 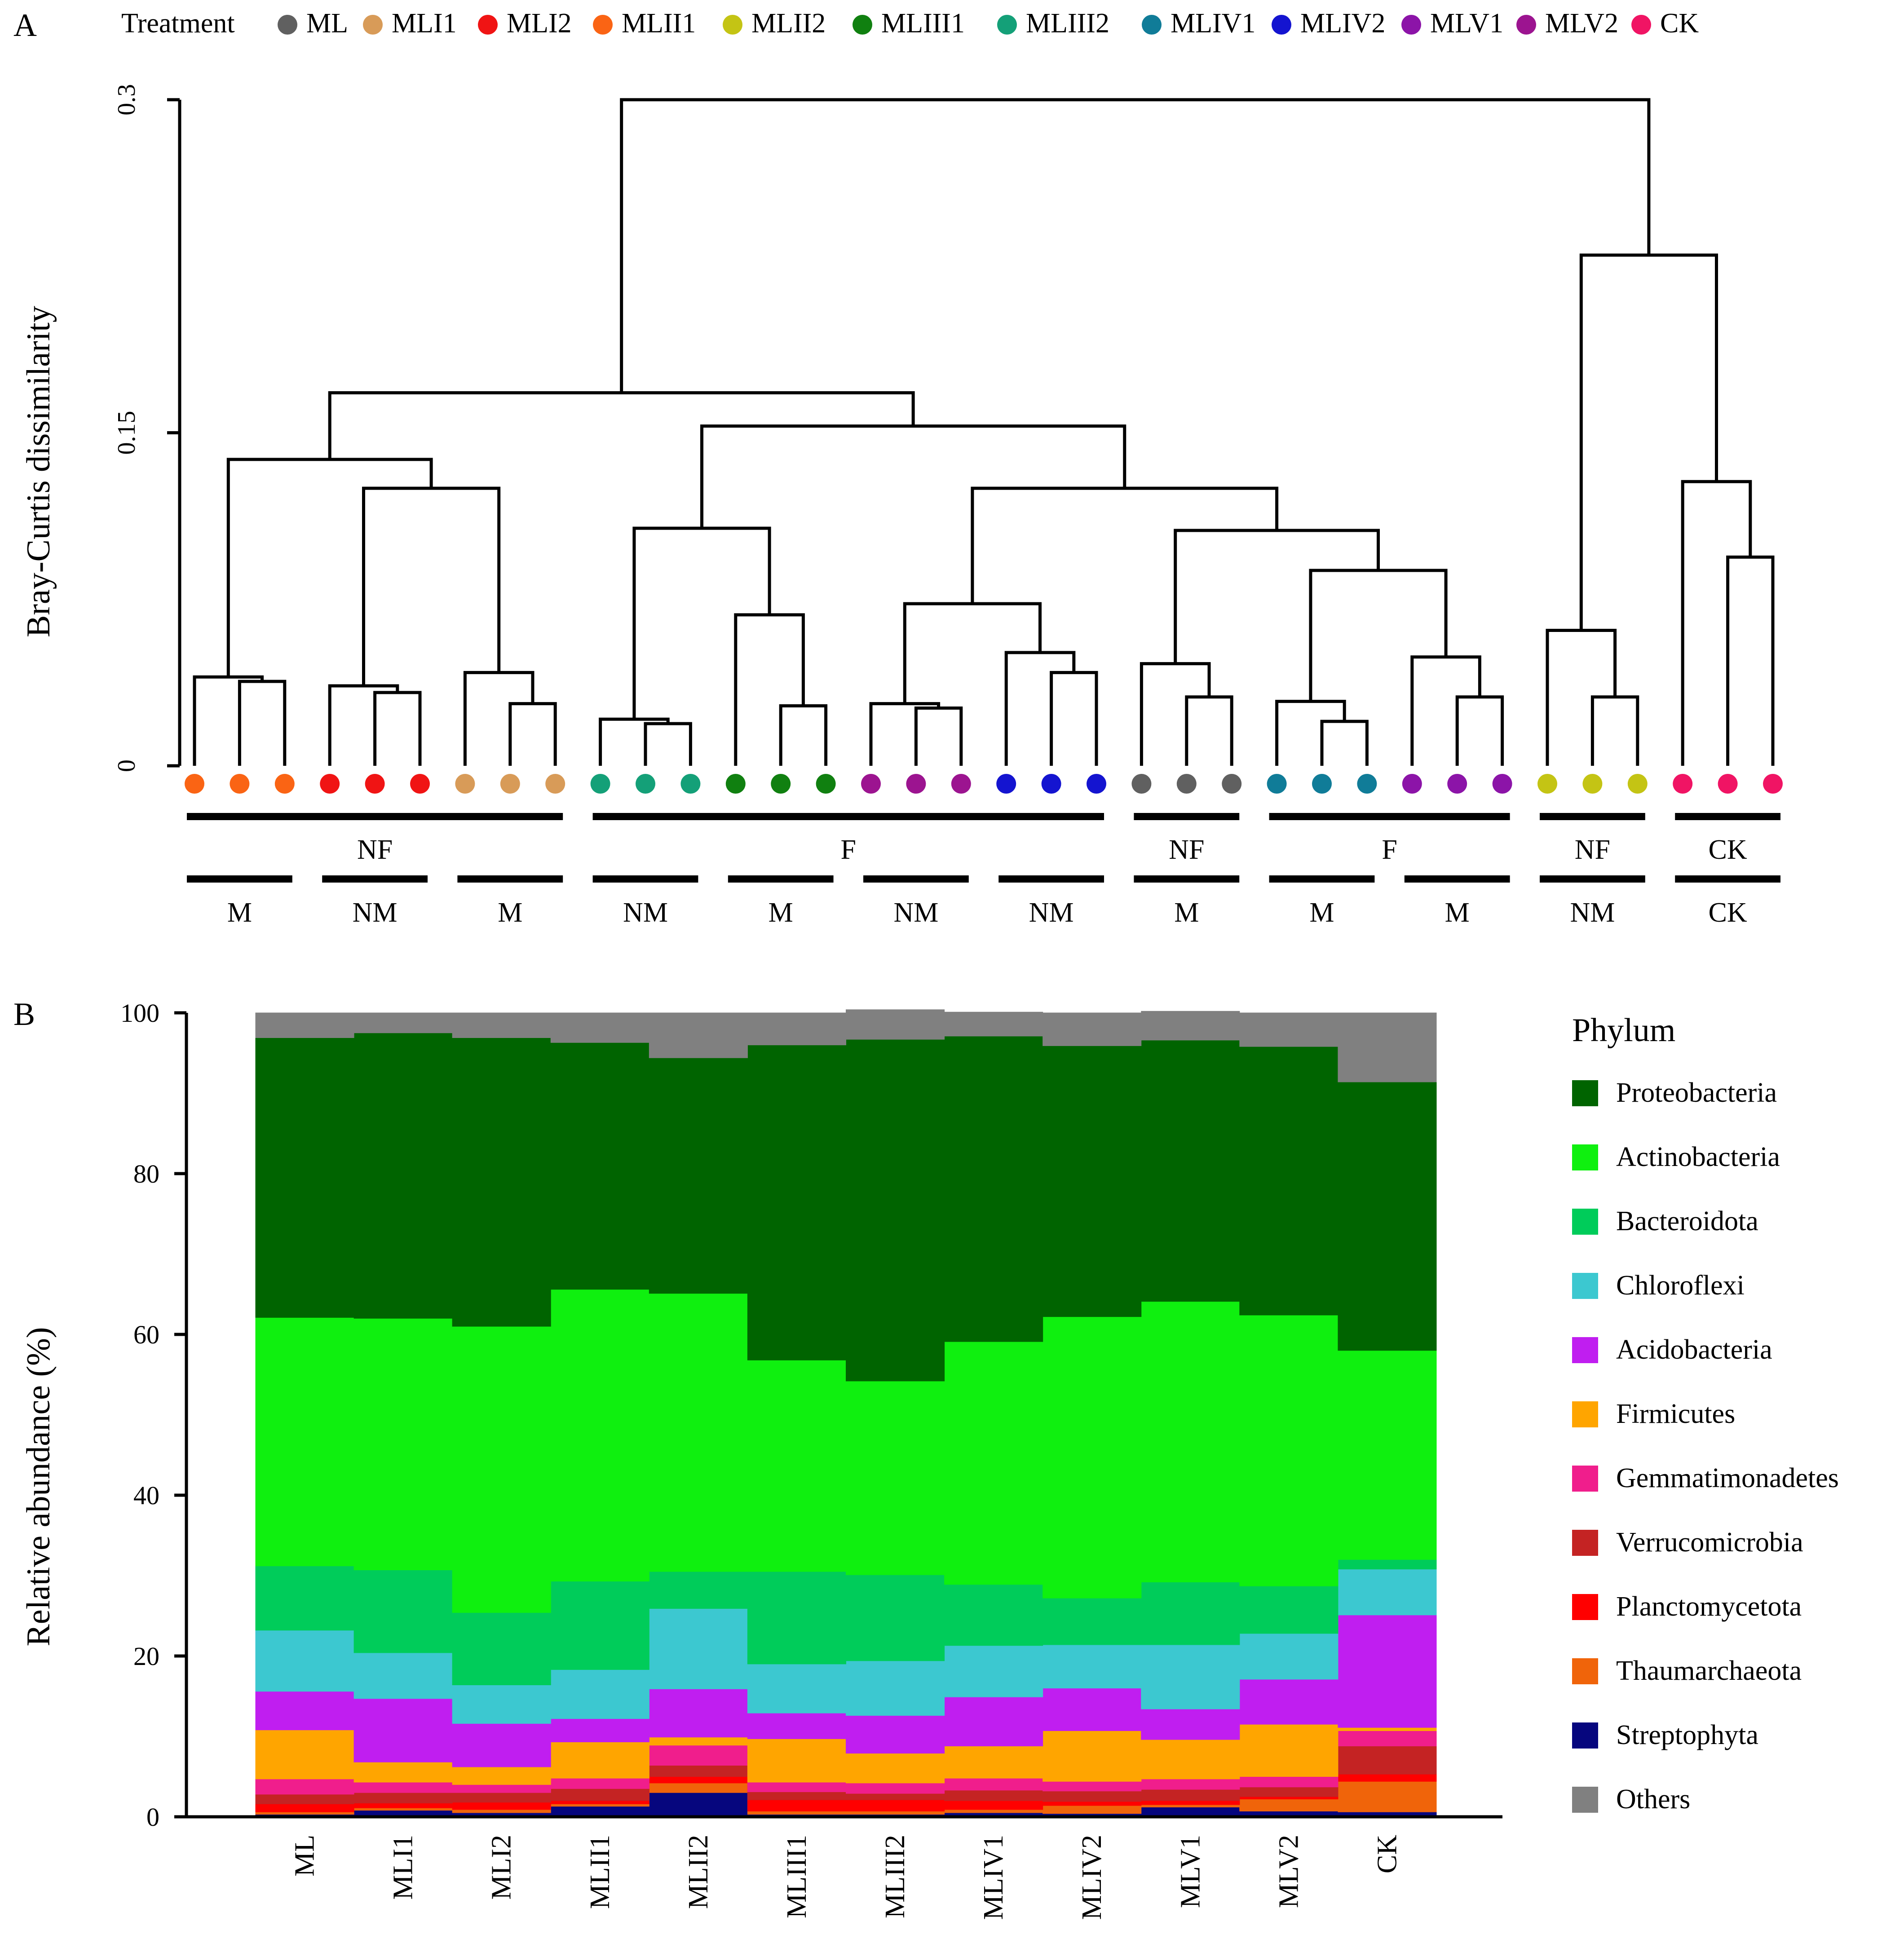 What do you see at coordinates (1623, 1030) in the screenshot?
I see `phylum-legend-title: Phylum` at bounding box center [1623, 1030].